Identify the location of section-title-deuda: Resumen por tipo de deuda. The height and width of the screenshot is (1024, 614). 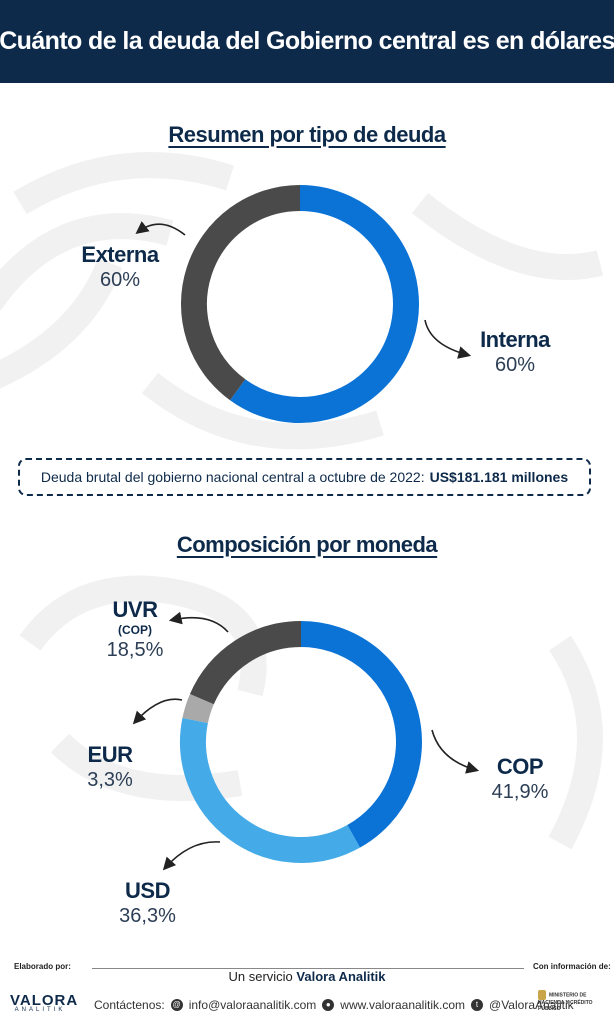
(307, 134).